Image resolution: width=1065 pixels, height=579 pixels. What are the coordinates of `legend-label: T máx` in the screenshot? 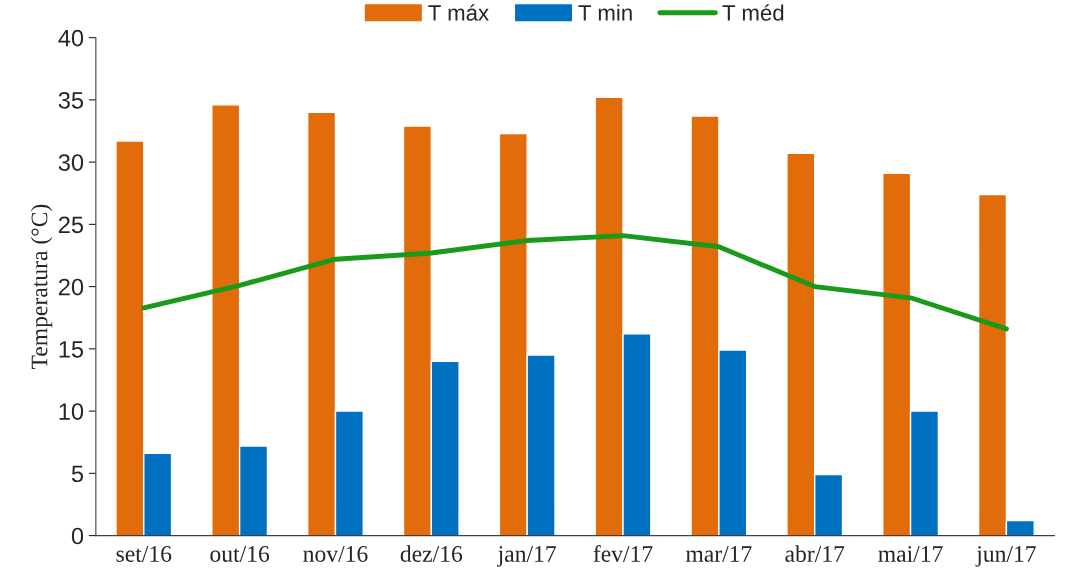 It's located at (458, 12).